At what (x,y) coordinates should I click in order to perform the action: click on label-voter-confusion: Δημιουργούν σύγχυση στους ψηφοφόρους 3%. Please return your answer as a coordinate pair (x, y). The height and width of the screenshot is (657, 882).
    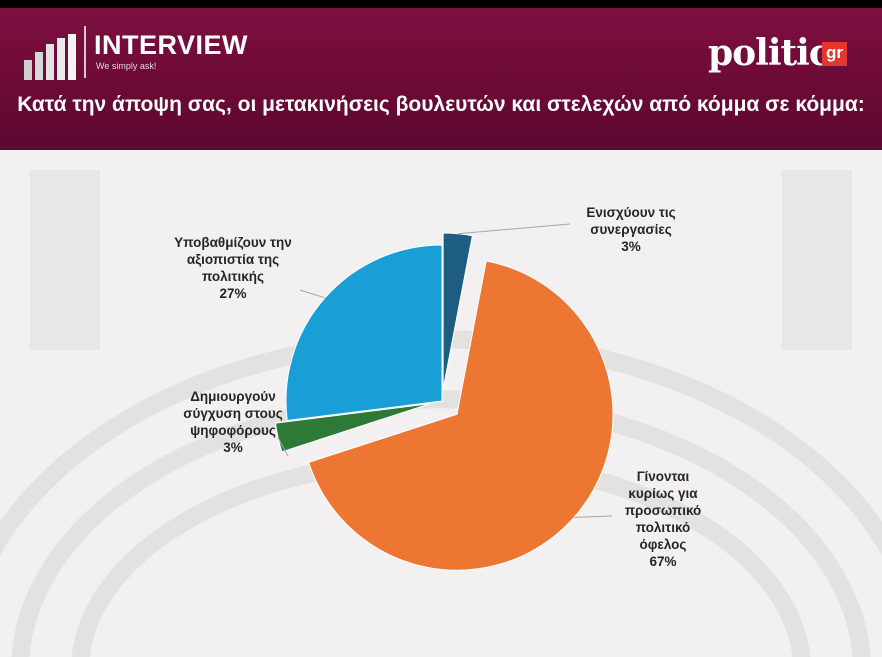
    Looking at the image, I should click on (233, 422).